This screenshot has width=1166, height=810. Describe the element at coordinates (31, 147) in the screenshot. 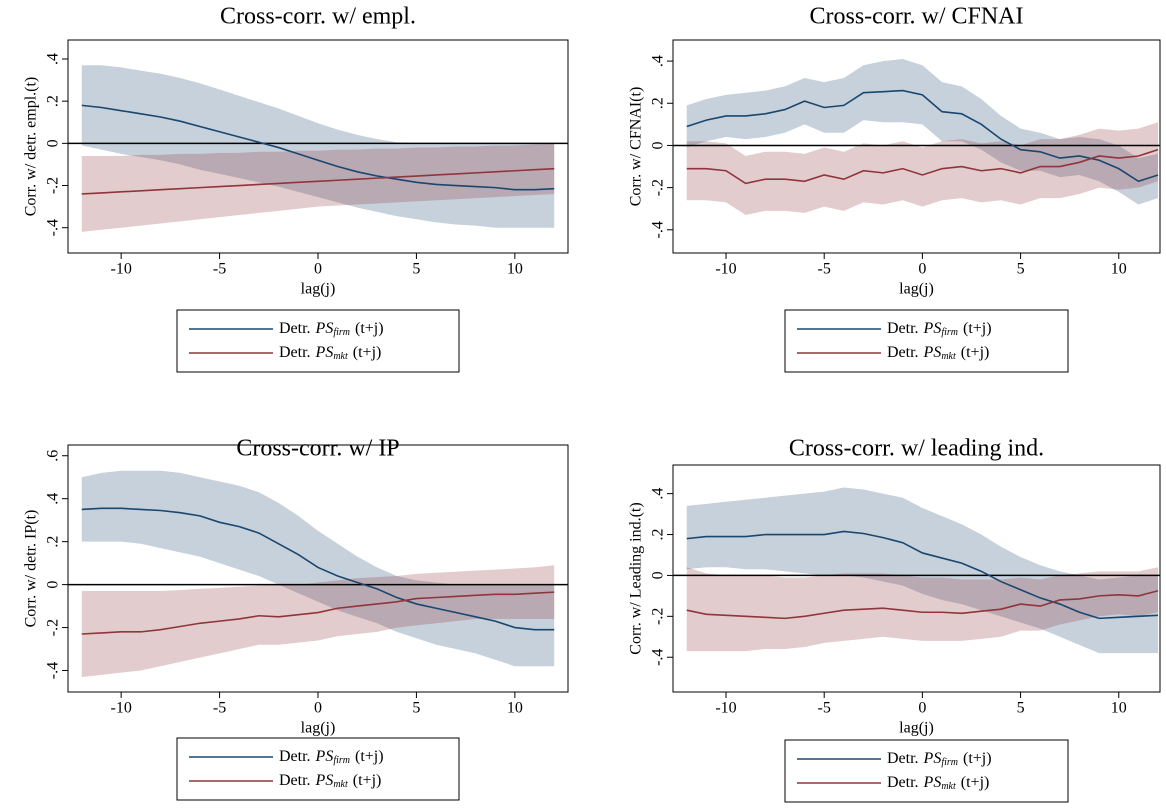

I see `y-axis-label: Corr. w/ detr. empl.(t)` at that location.